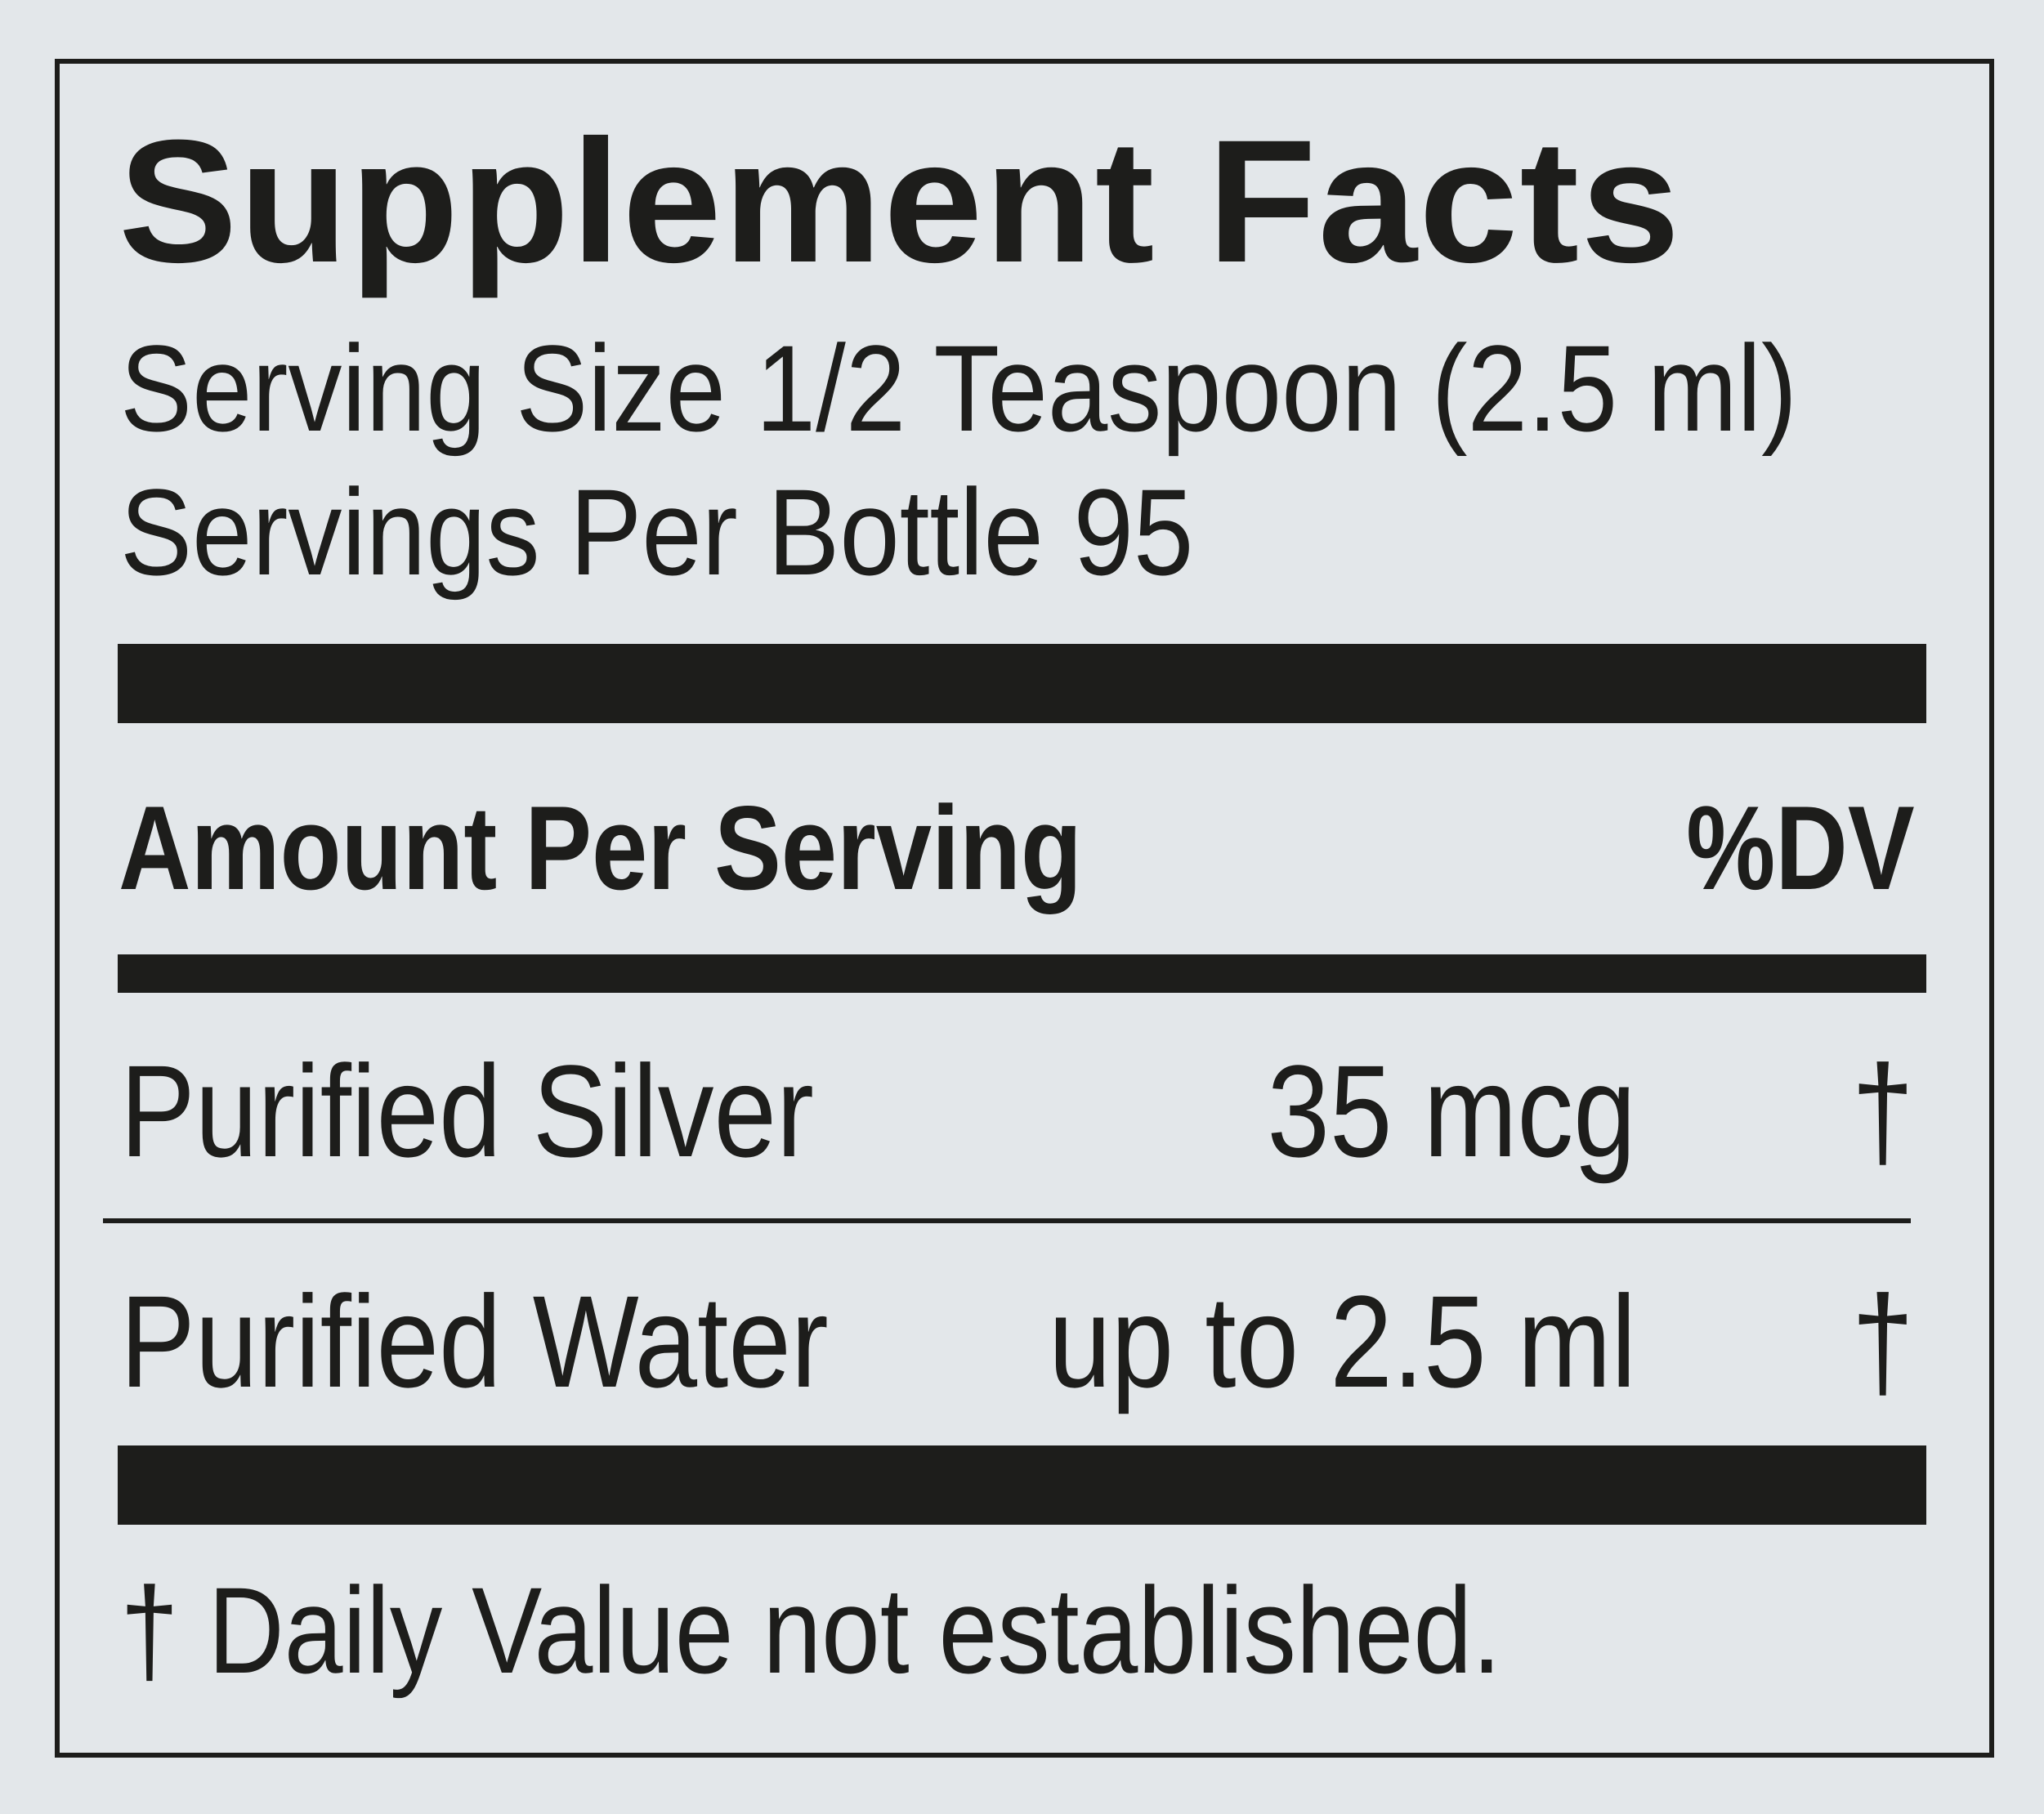 The width and height of the screenshot is (2044, 1814). Describe the element at coordinates (467, 1111) in the screenshot. I see `ingredient-name: Purified Silver` at that location.